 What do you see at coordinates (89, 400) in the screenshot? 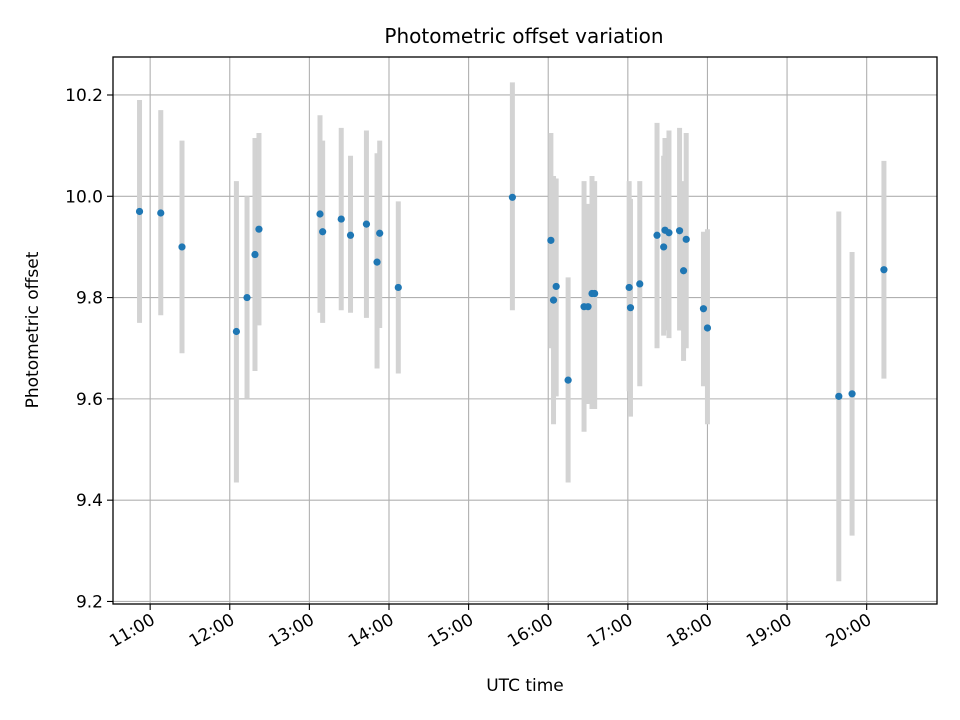
I see `y-tick-label: 9.6` at bounding box center [89, 400].